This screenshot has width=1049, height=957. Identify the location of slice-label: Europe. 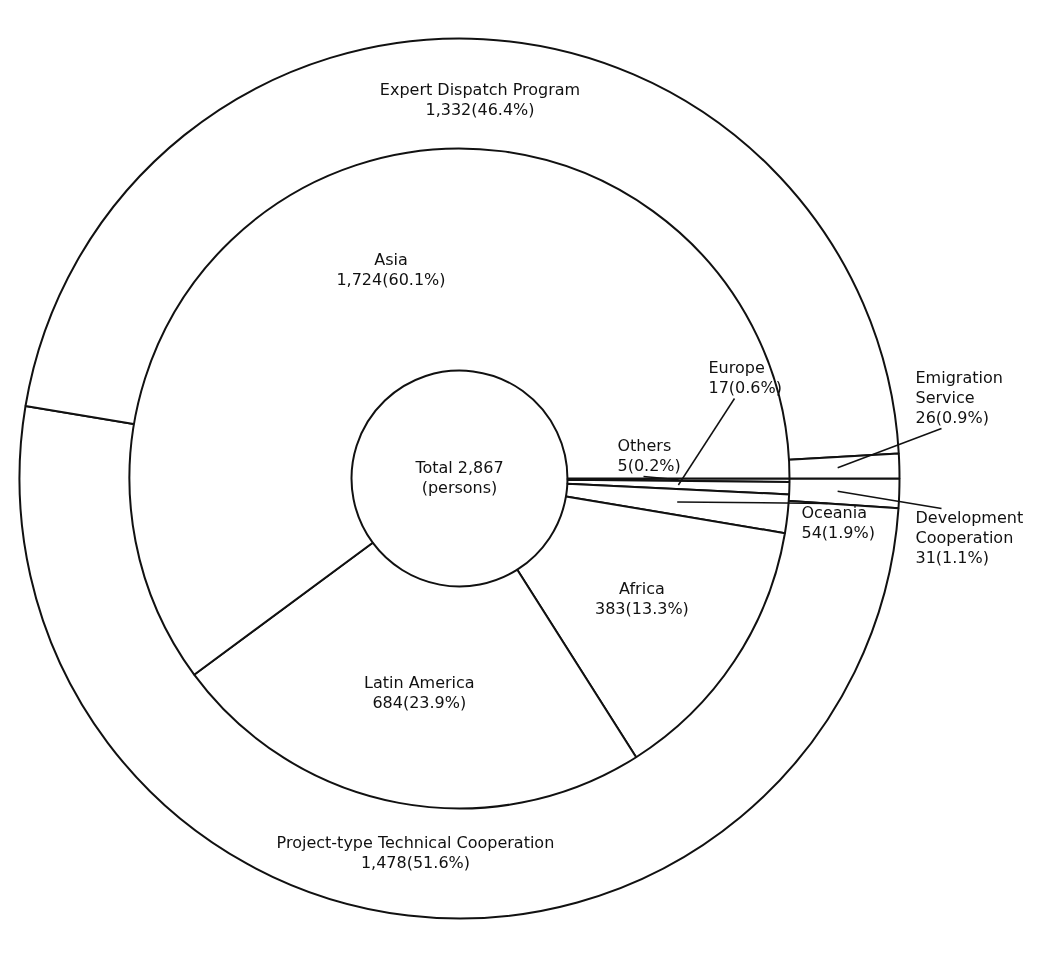
(736, 367).